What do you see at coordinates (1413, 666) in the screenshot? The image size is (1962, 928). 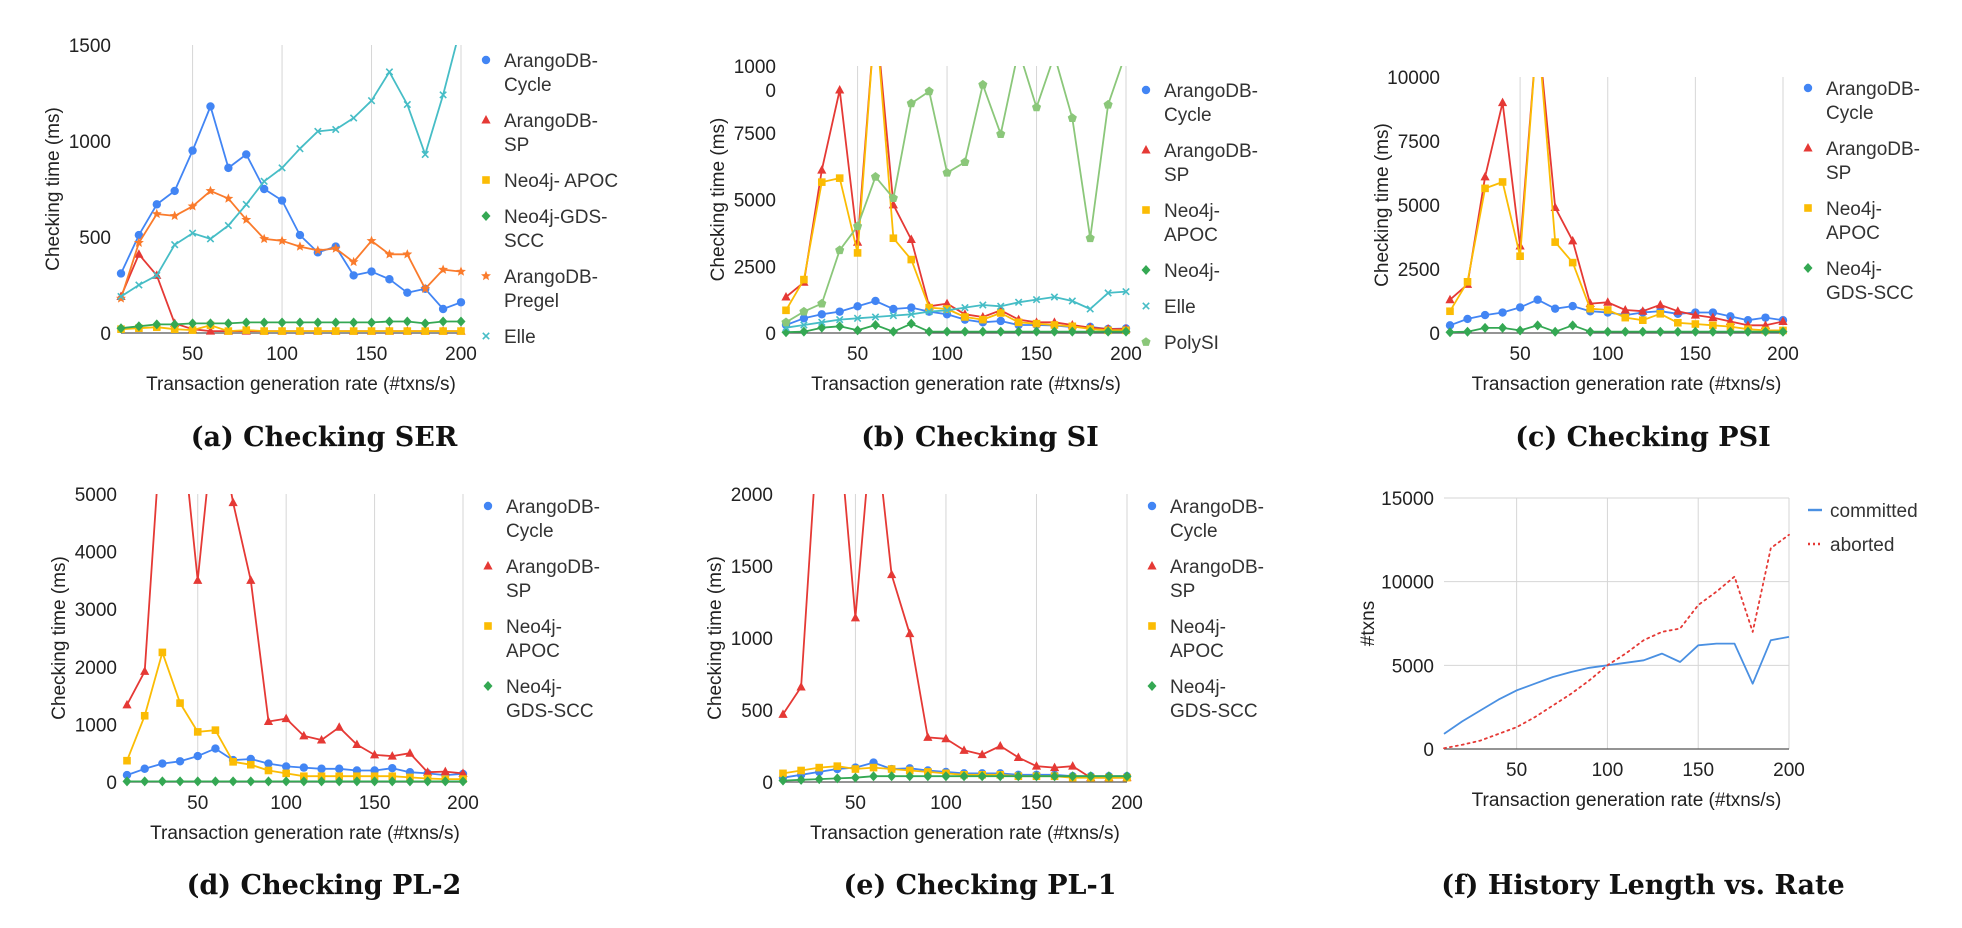 I see `y-tick-label: 5000` at bounding box center [1413, 666].